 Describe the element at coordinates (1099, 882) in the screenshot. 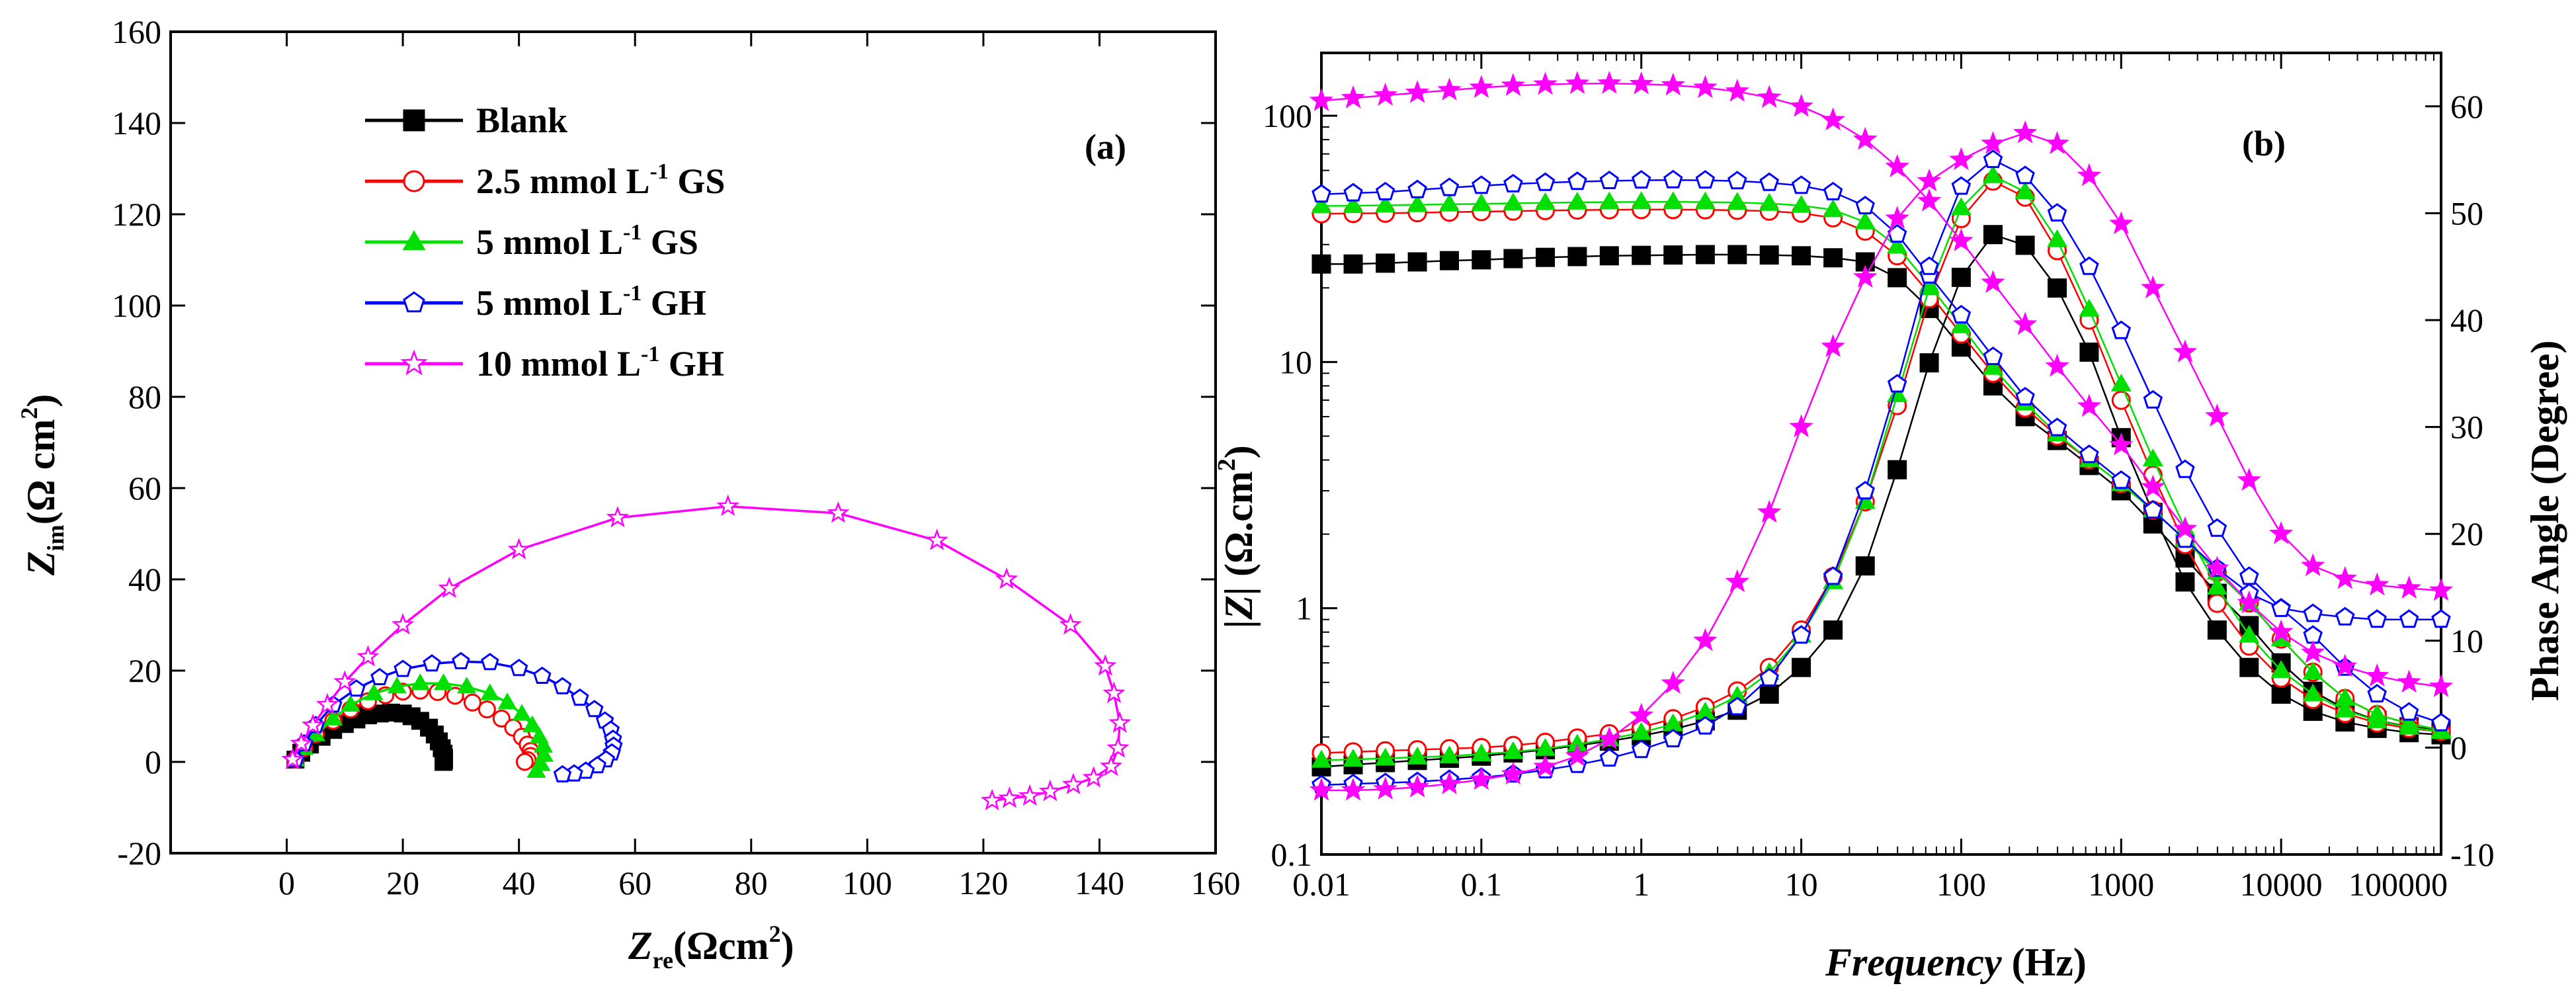

I see `panel-a-x-tick-label: 140` at that location.